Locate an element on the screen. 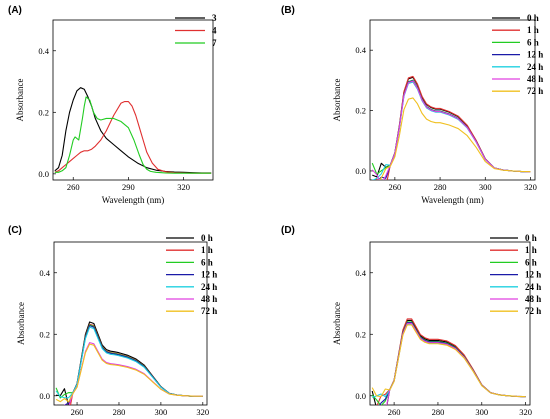 The image size is (550, 419). legend: 3 4 7 is located at coordinates (196, 30).